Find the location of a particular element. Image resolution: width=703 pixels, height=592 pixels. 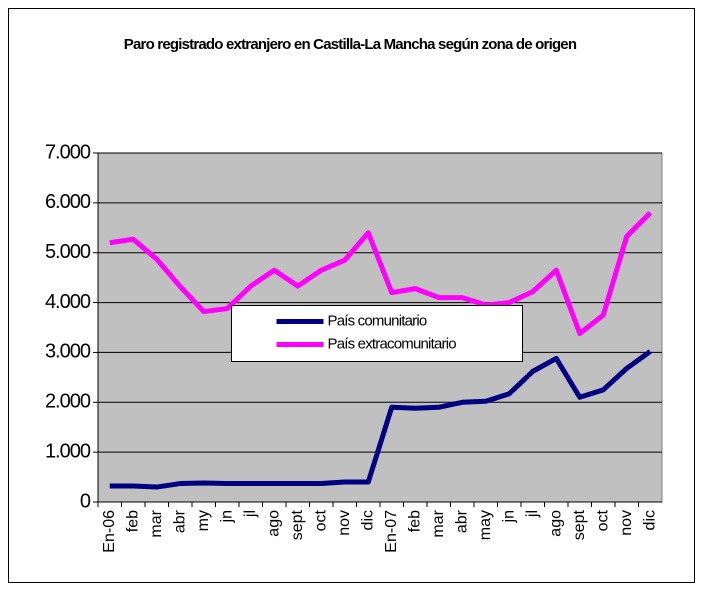

y-tick-label: 2.000 is located at coordinates (68, 402).